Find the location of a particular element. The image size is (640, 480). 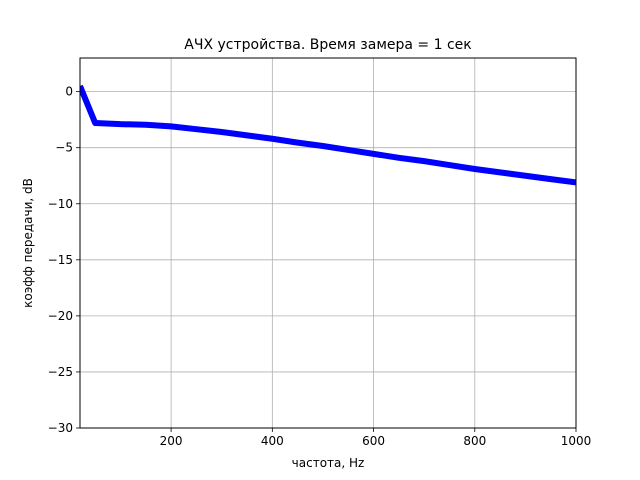

y-tick-label: −10 is located at coordinates (60, 204).